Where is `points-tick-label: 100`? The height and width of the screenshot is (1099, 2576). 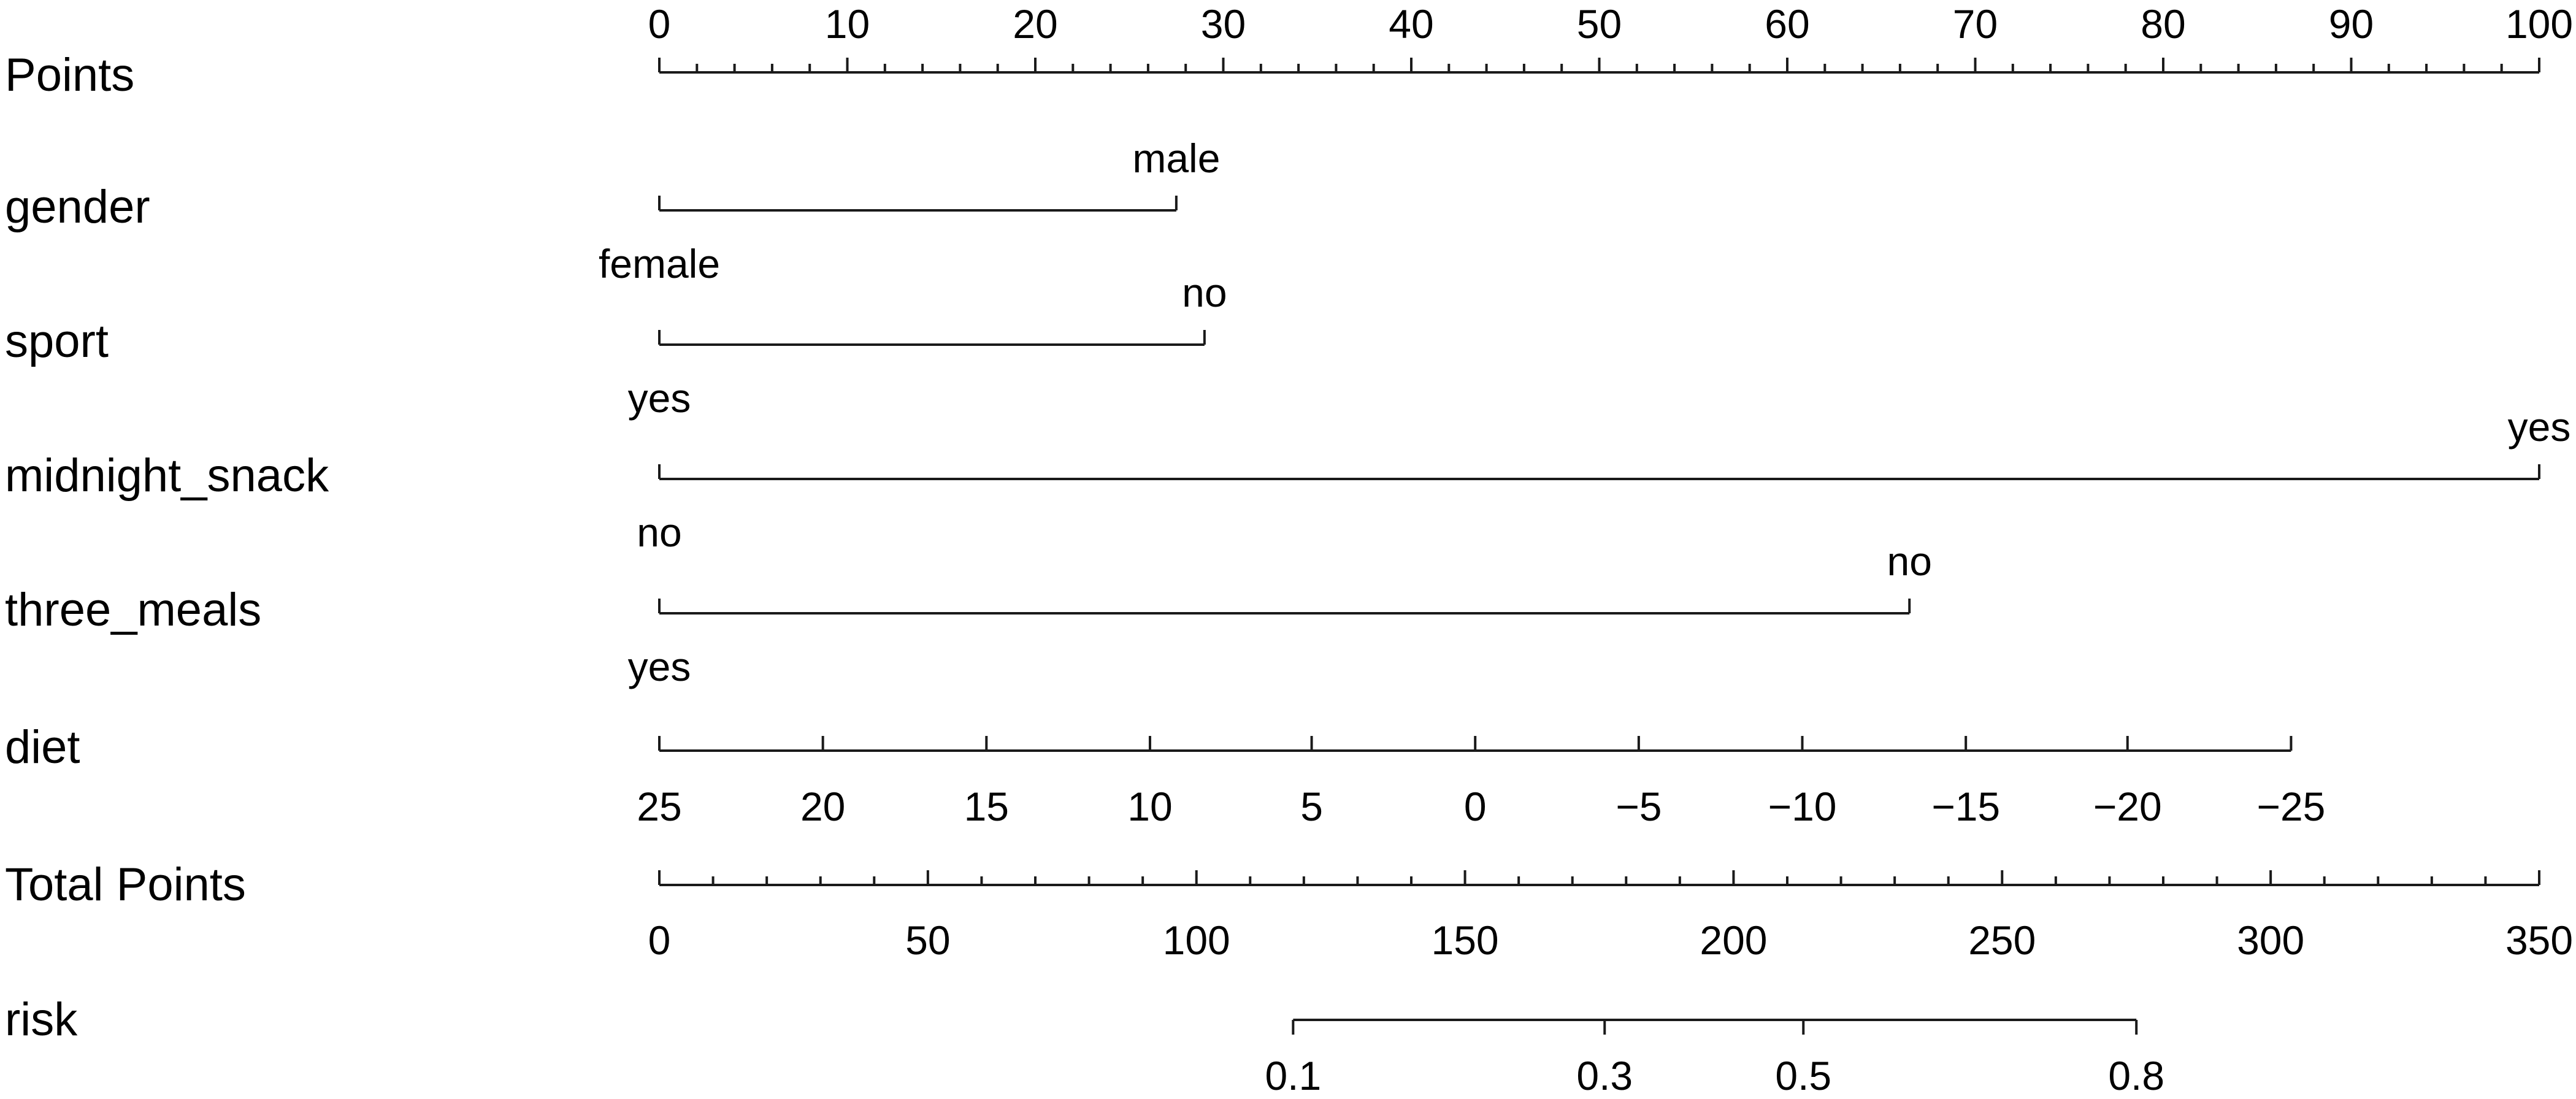 points-tick-label: 100 is located at coordinates (2539, 24).